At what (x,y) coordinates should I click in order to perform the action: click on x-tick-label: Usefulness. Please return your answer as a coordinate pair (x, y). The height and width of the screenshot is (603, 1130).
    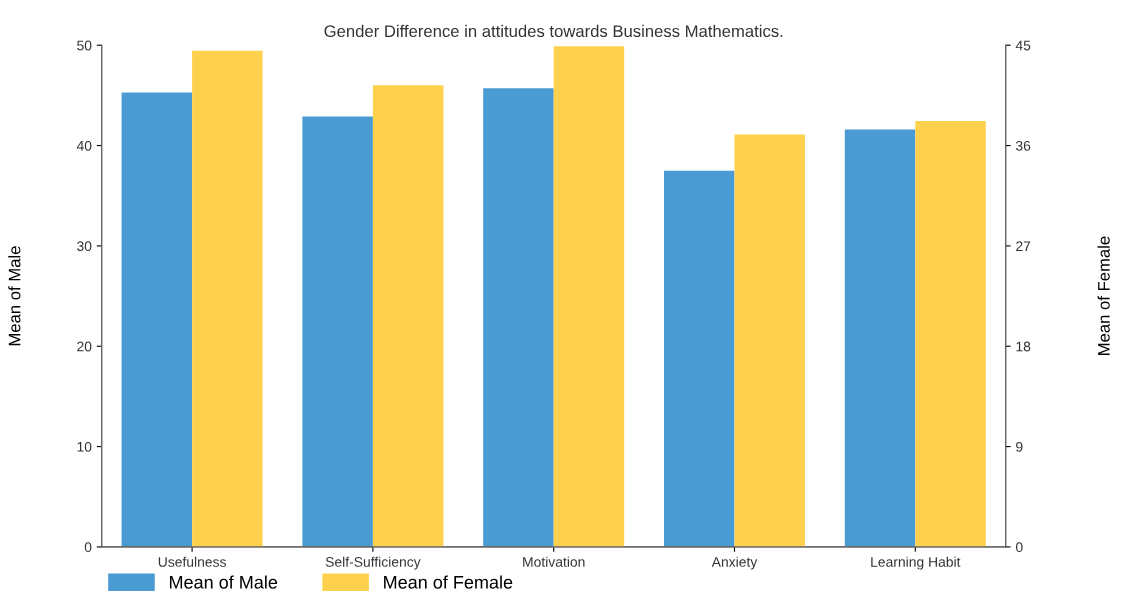
    Looking at the image, I should click on (192, 561).